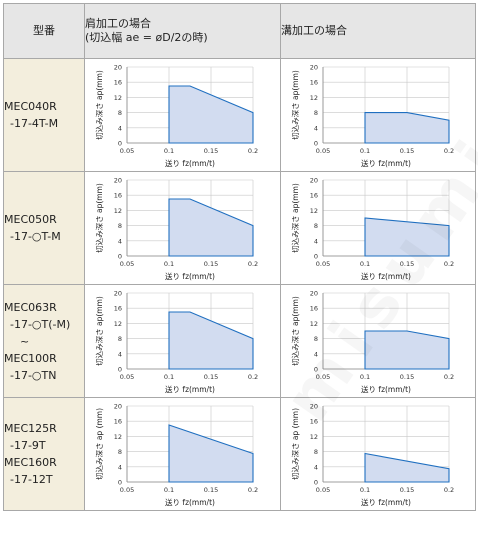 This screenshot has height=534, width=478. I want to click on model-line: -17-12T, so click(31, 479).